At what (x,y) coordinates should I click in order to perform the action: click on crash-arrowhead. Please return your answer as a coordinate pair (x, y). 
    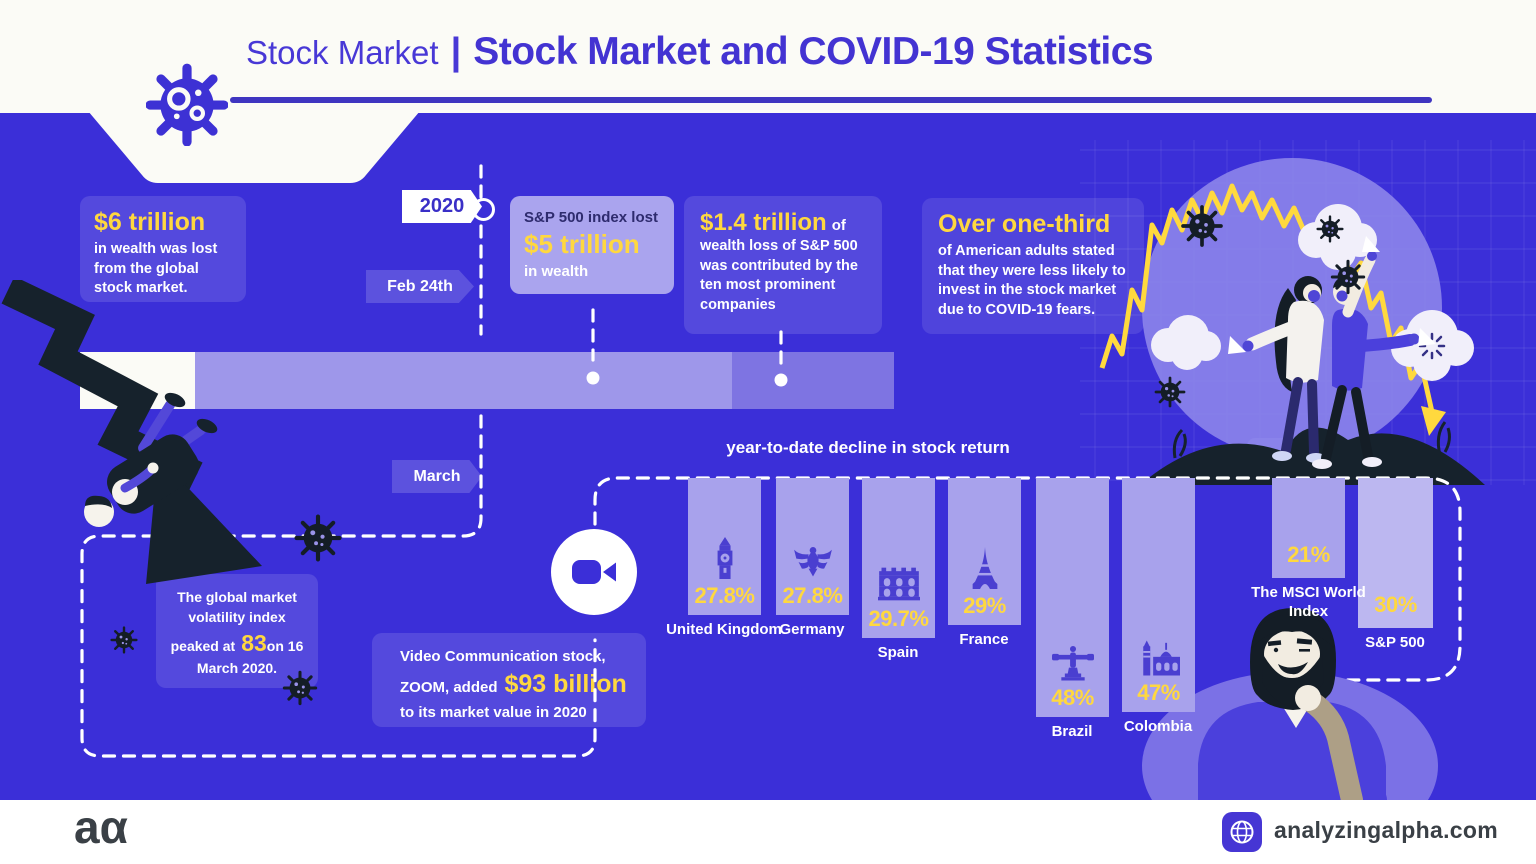
    Looking at the image, I should click on (204, 520).